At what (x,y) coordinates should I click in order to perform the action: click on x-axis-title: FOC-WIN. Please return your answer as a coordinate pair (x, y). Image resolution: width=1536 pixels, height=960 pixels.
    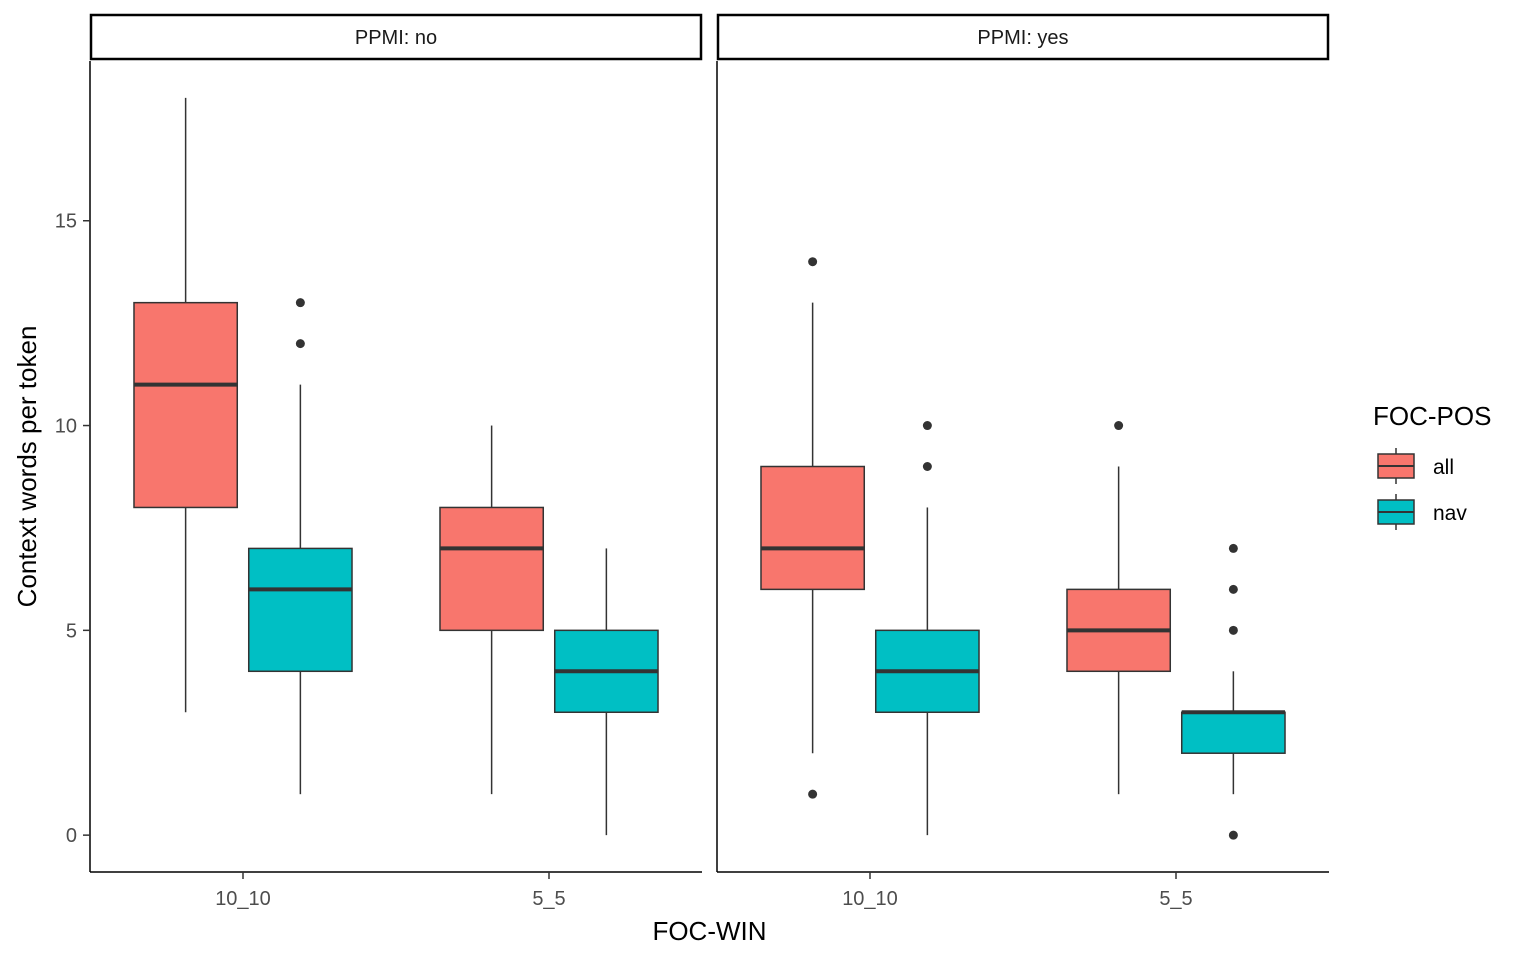
    Looking at the image, I should click on (709, 931).